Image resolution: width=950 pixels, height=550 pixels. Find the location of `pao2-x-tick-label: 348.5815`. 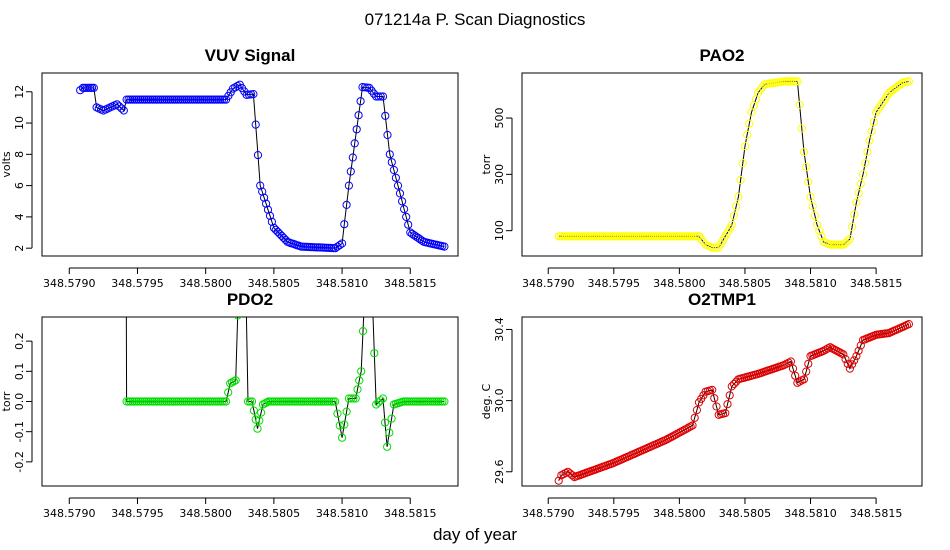

pao2-x-tick-label: 348.5815 is located at coordinates (876, 283).